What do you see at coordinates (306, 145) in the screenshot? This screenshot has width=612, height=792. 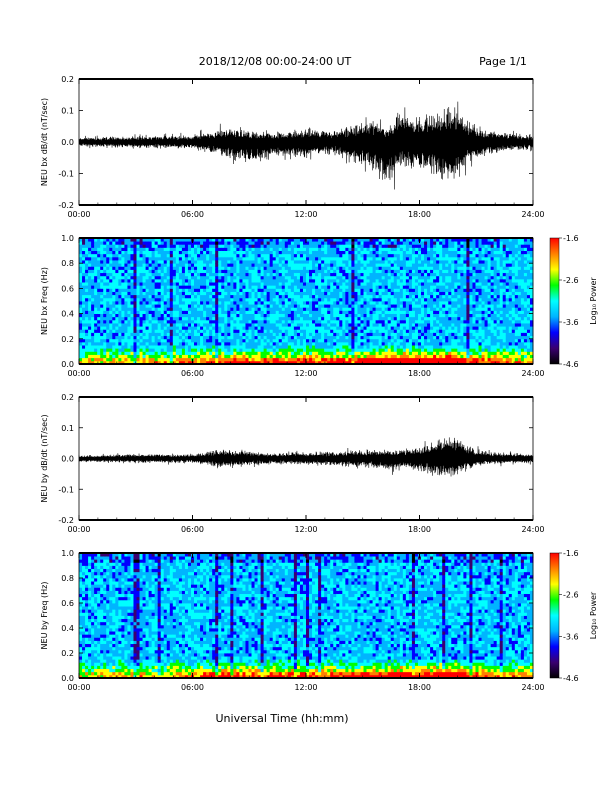 I see `signal-trace` at bounding box center [306, 145].